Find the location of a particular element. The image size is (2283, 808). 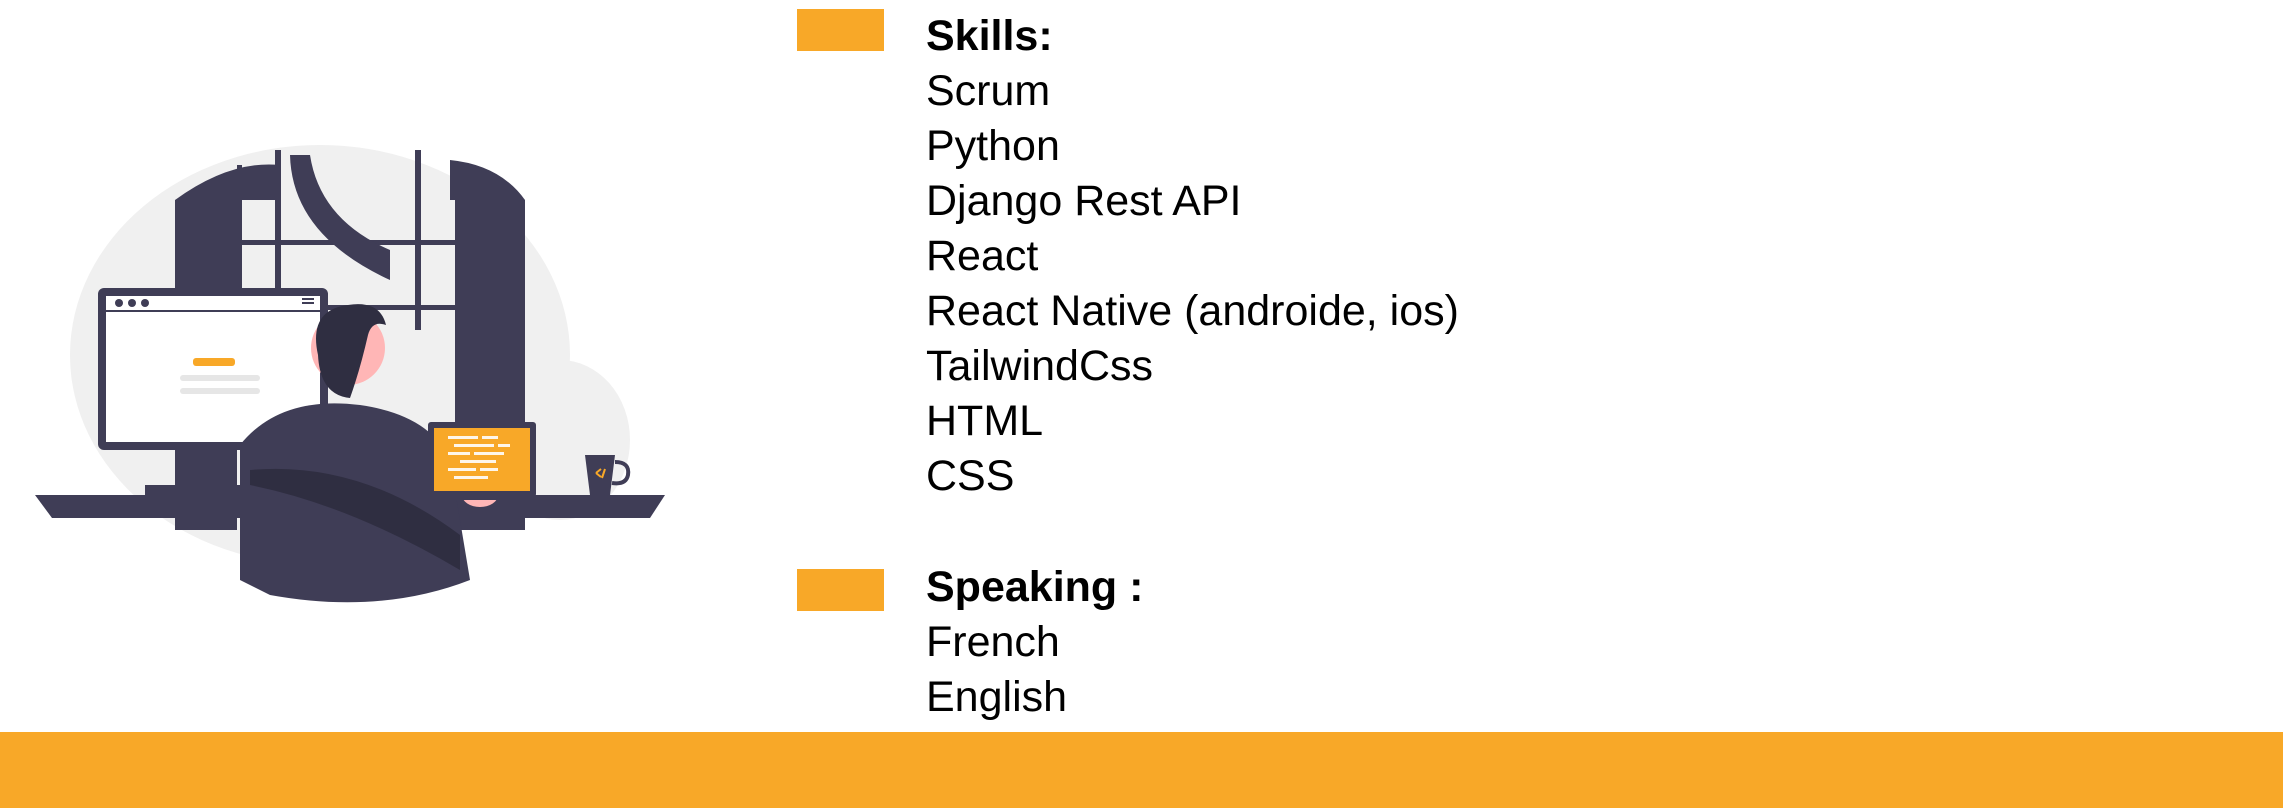

skills-accent-bar is located at coordinates (840, 30).